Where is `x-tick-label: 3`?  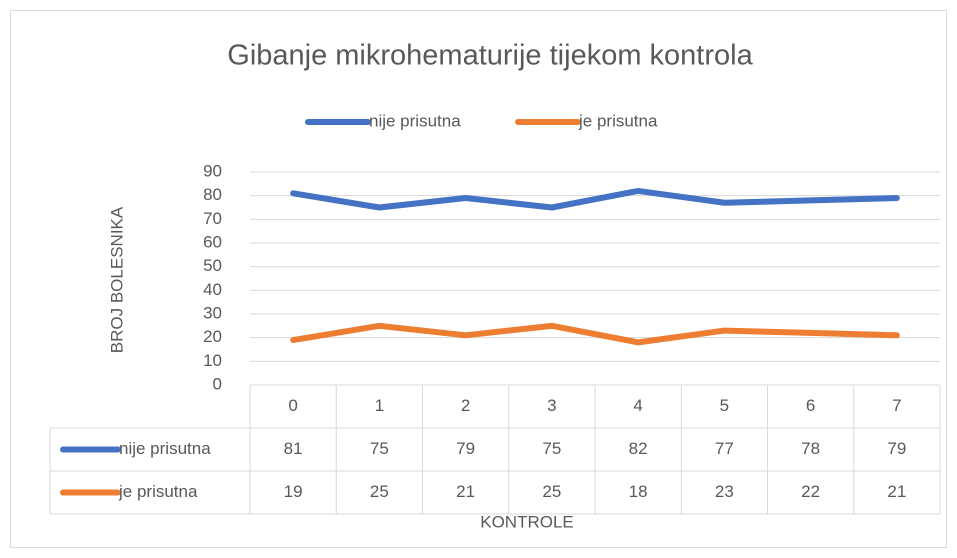 x-tick-label: 3 is located at coordinates (551, 405).